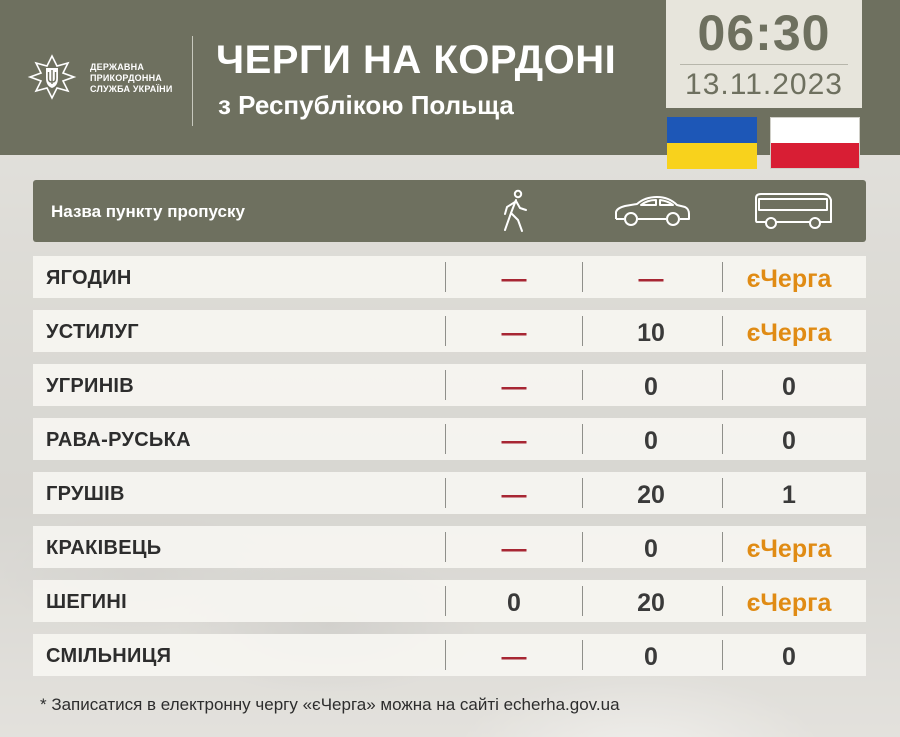 The image size is (900, 737). What do you see at coordinates (117, 67) in the screenshot?
I see `org-line-1: ДЕРЖАВНА` at bounding box center [117, 67].